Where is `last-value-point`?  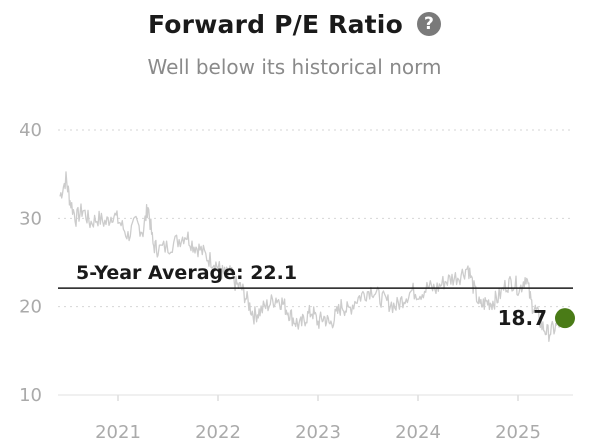
last-value-point is located at coordinates (565, 318).